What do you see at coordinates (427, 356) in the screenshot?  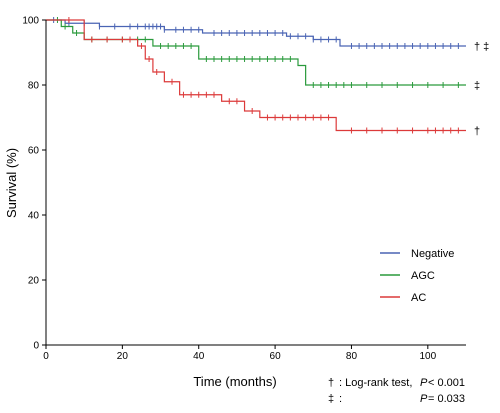 I see `x-tick-label: 100` at bounding box center [427, 356].